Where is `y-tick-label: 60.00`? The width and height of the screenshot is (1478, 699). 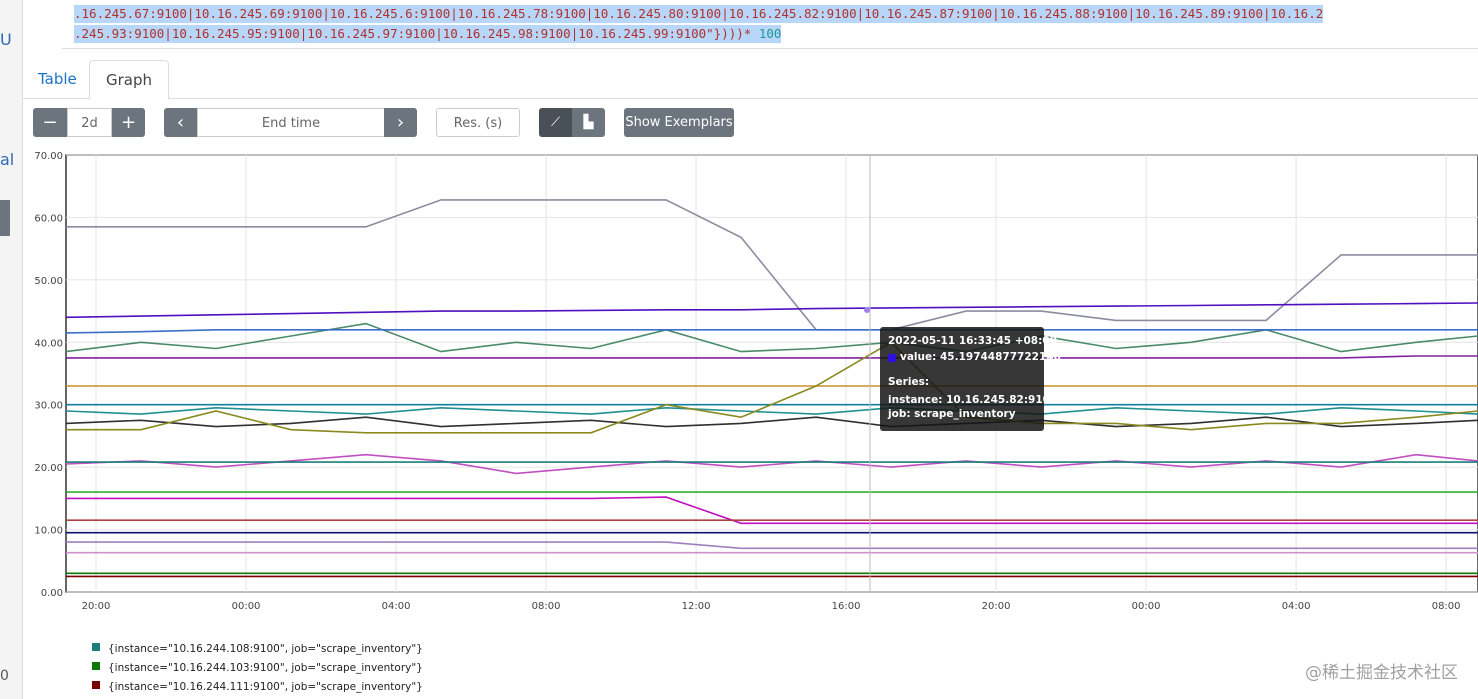
y-tick-label: 60.00 is located at coordinates (48, 218).